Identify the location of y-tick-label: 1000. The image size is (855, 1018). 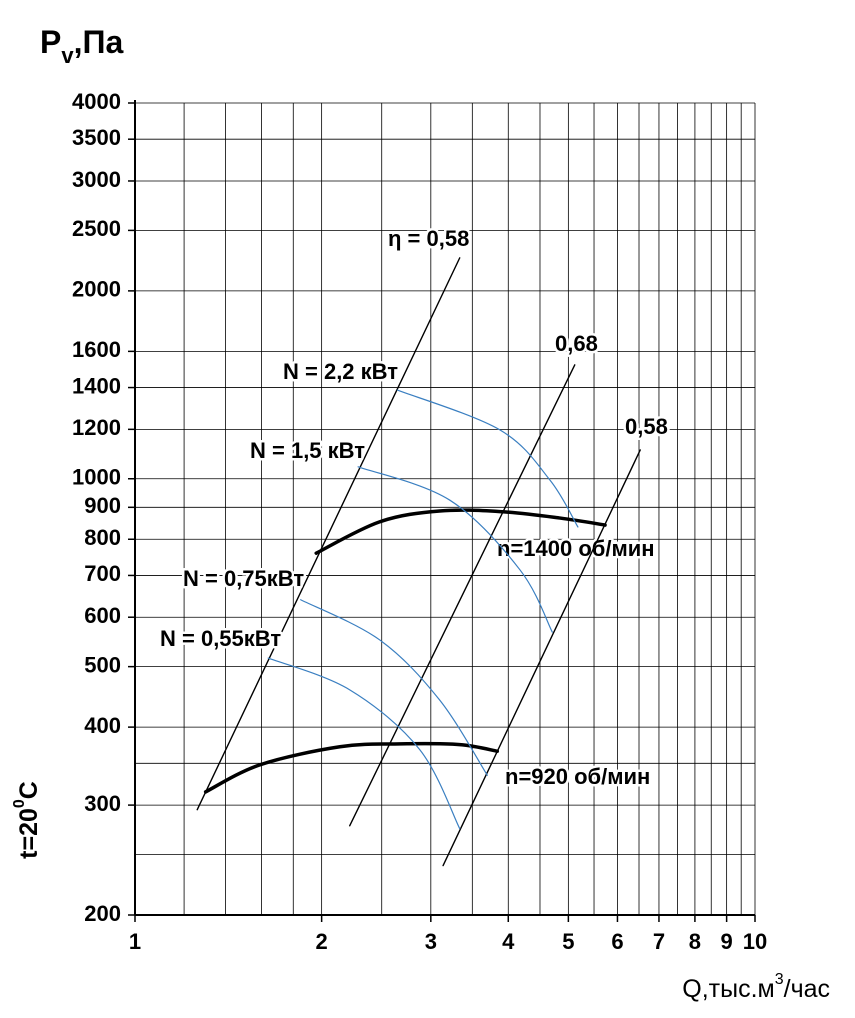
(96, 477).